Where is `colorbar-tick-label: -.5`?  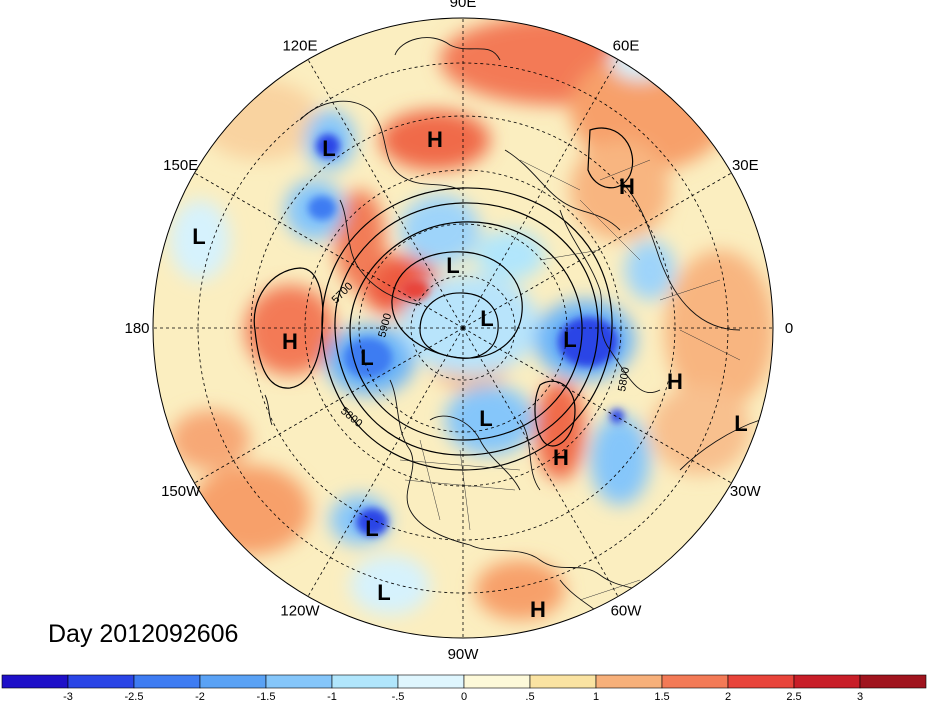
colorbar-tick-label: -.5 is located at coordinates (398, 696).